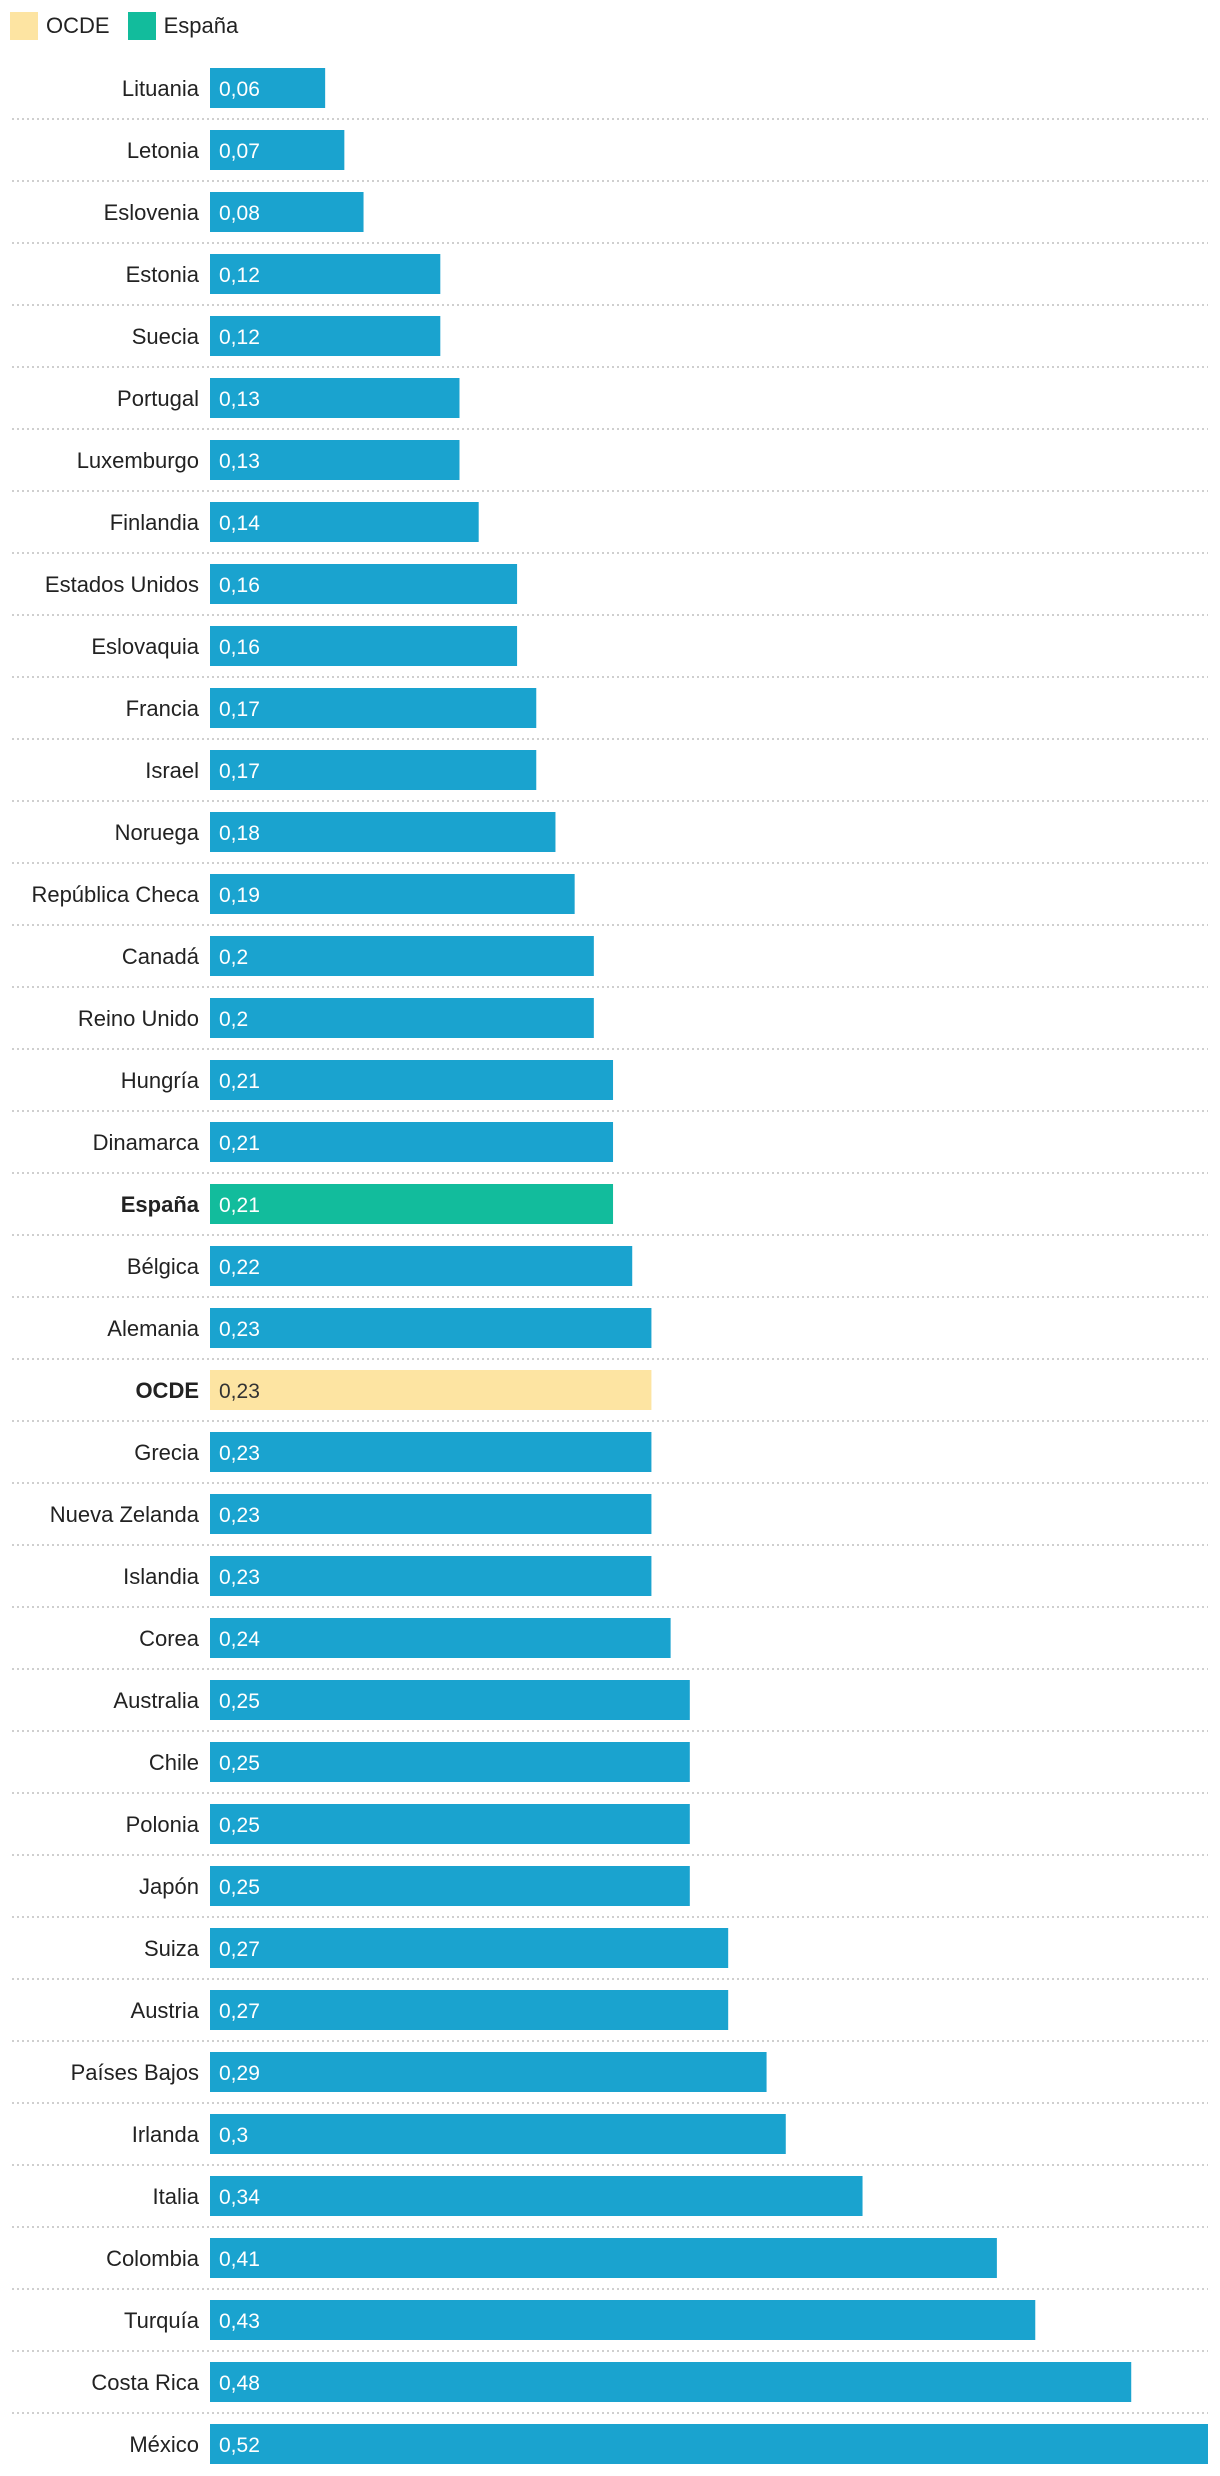  I want to click on bar-nueva-zelanda, so click(431, 1514).